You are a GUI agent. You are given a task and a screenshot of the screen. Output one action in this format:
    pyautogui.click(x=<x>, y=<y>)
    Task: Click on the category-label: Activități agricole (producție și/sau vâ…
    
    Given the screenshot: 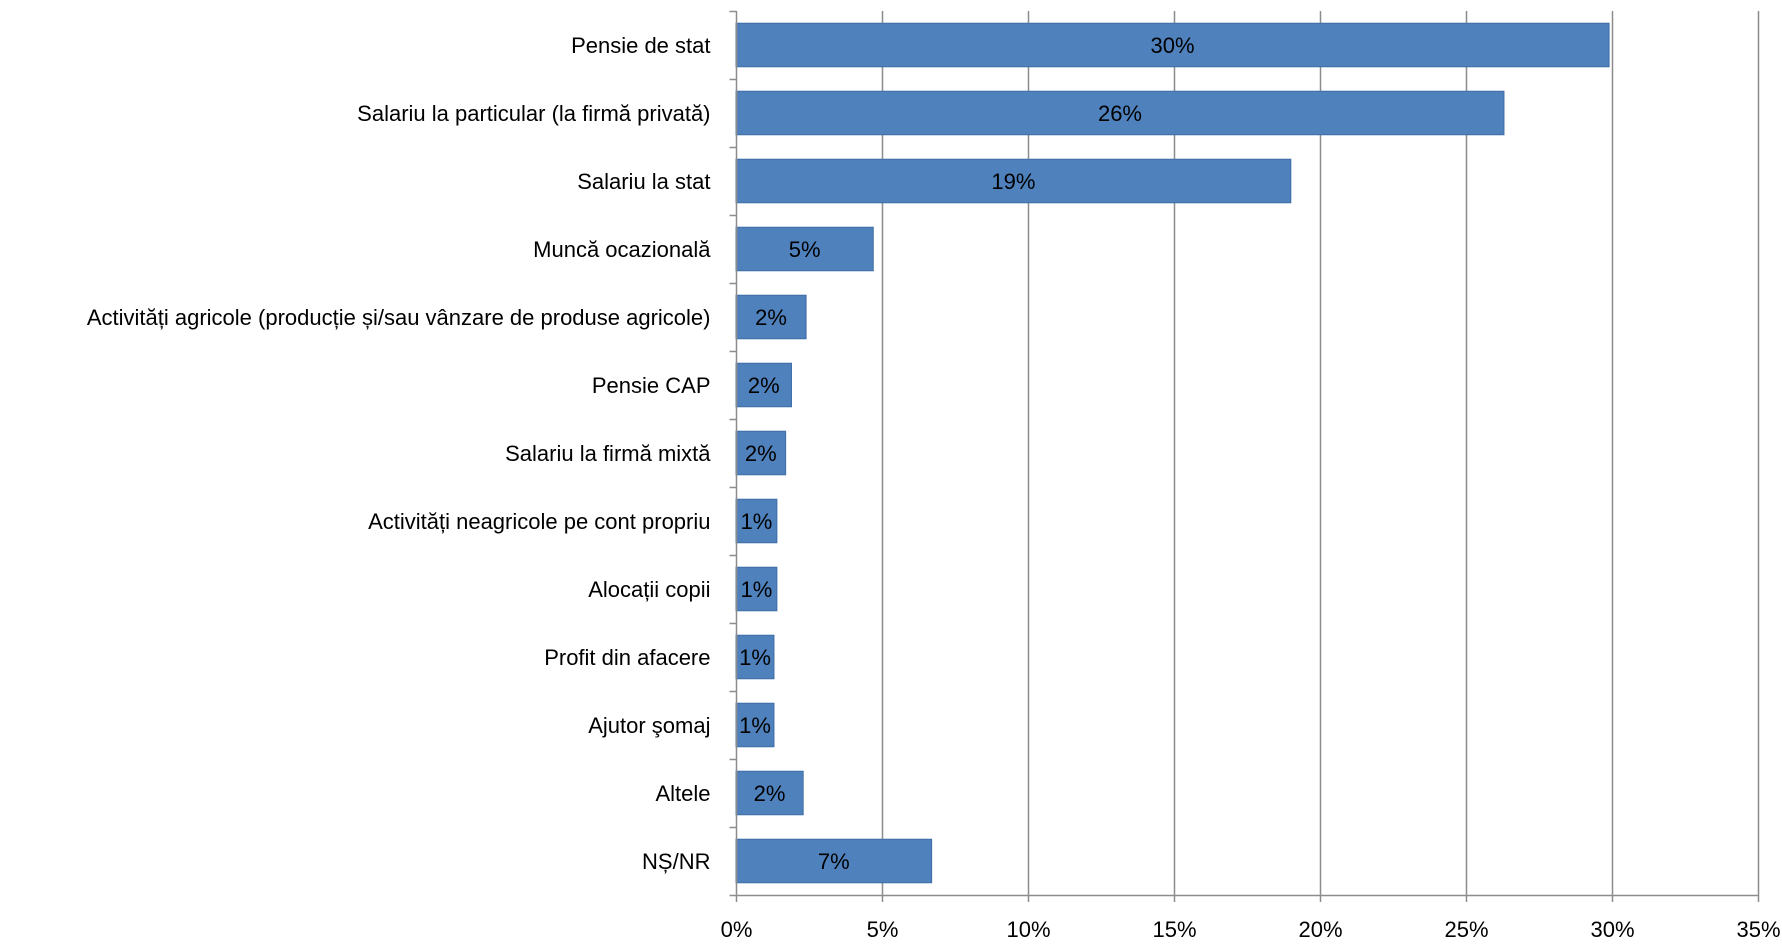 What is the action you would take?
    pyautogui.click(x=399, y=317)
    